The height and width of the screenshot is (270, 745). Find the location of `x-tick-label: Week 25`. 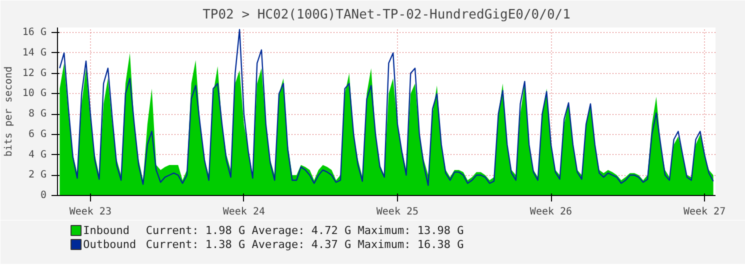

x-tick-label: Week 25 is located at coordinates (397, 212).